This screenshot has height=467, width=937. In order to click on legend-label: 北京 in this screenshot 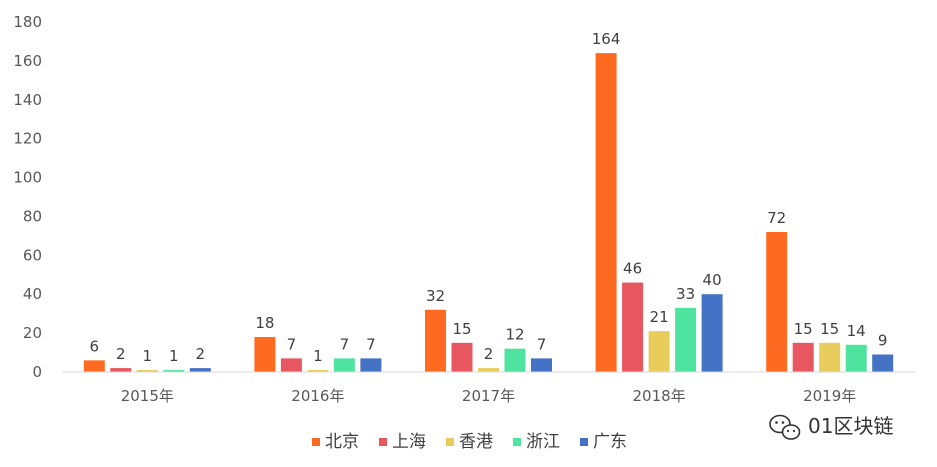, I will do `click(342, 442)`.